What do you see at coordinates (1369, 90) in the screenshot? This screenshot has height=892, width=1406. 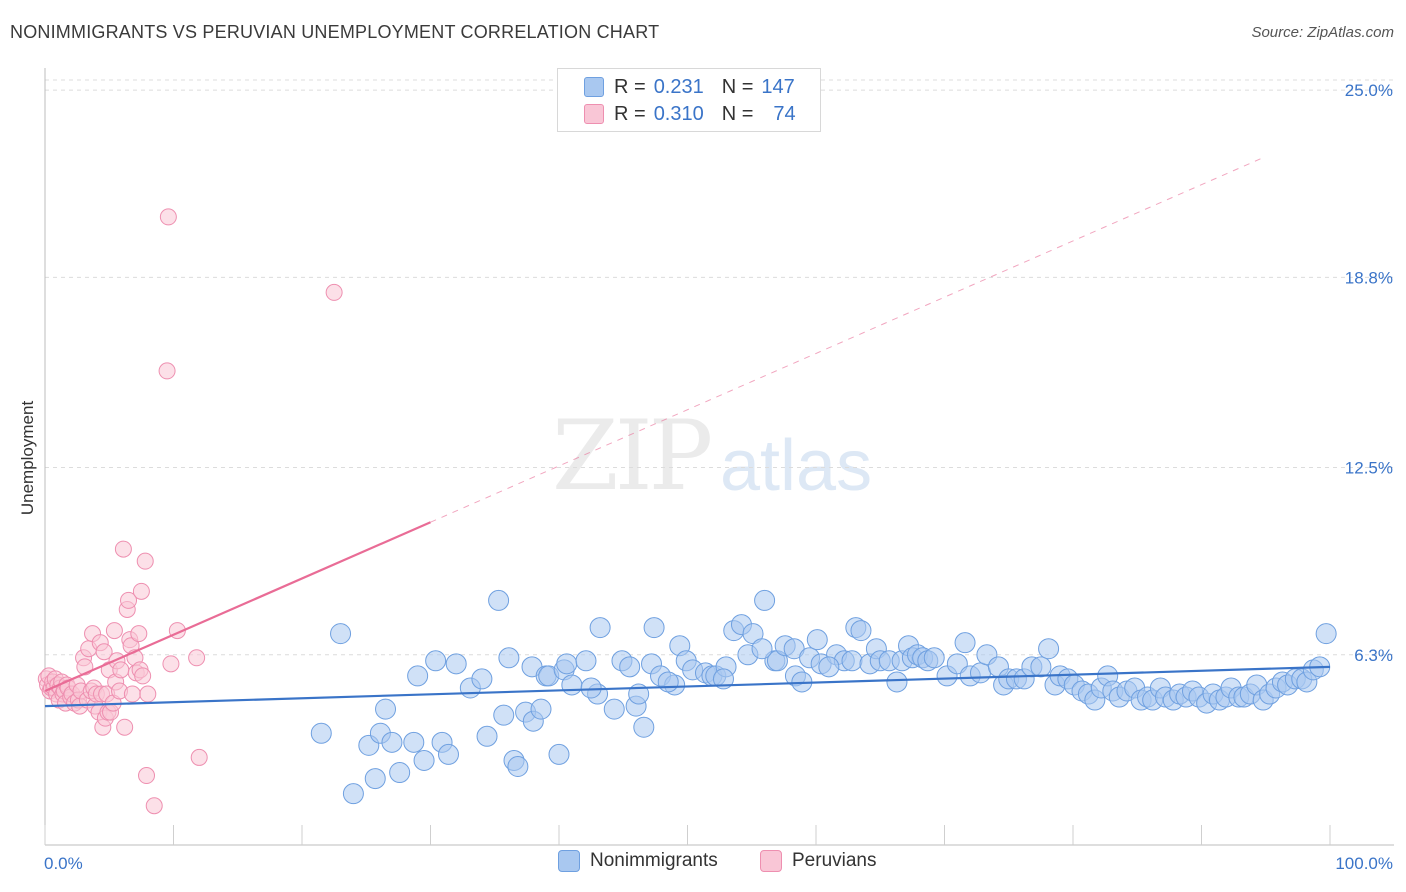 I see `y-tick-label: 25.0%` at bounding box center [1369, 90].